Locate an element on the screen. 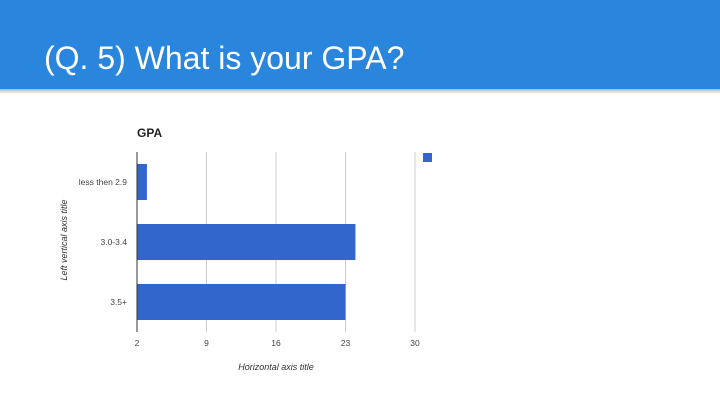 Image resolution: width=720 pixels, height=405 pixels. x-tick-label: 23 is located at coordinates (346, 343).